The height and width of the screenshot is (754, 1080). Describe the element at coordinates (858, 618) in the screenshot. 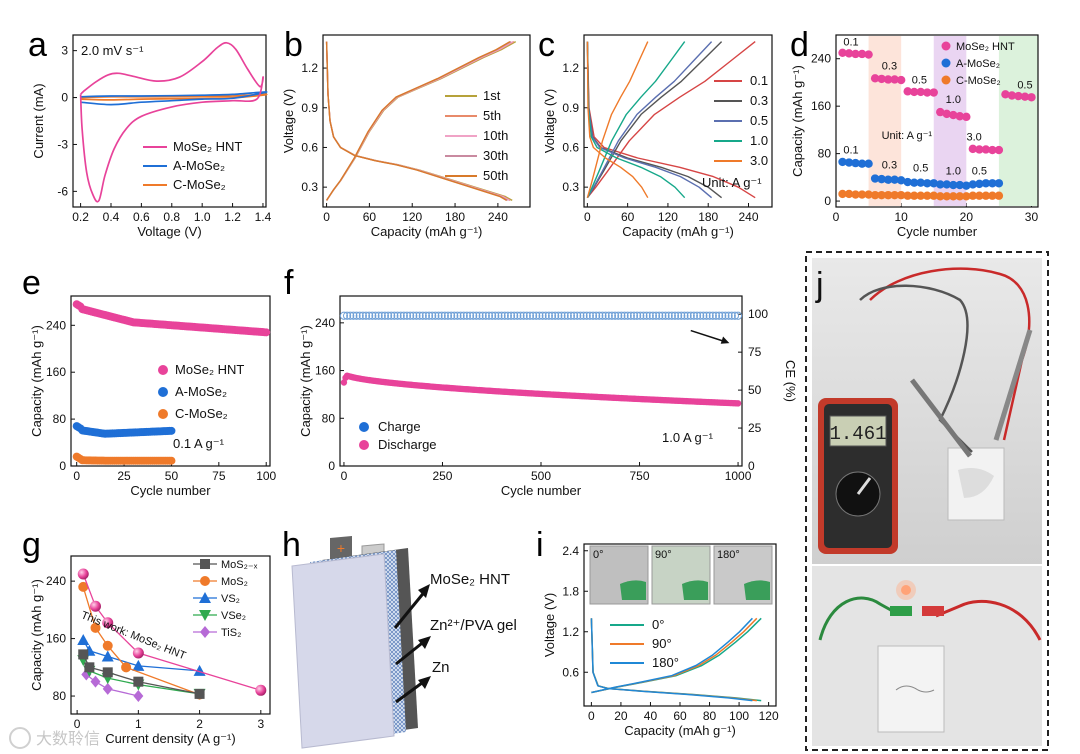

I see `green-lead` at that location.